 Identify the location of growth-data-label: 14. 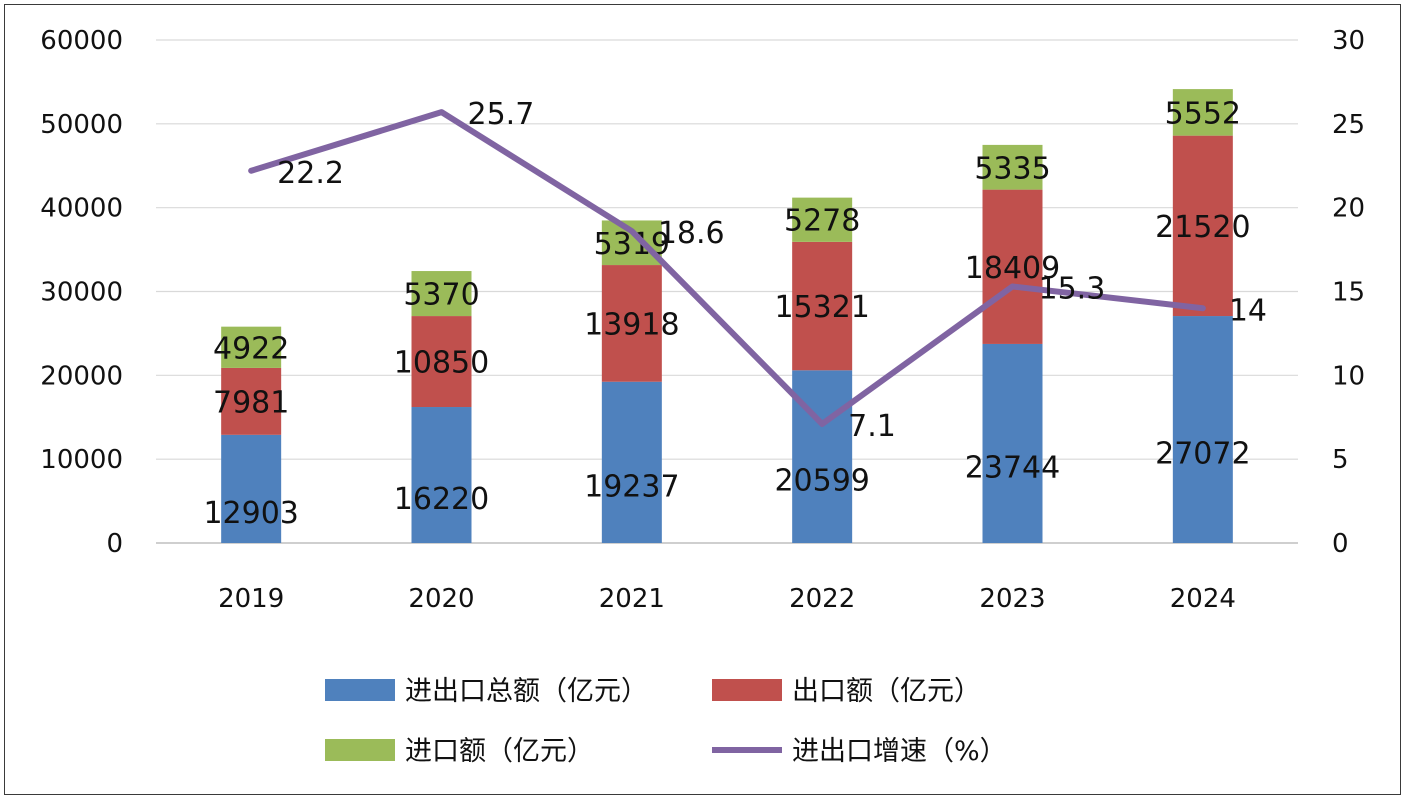
(1248, 310).